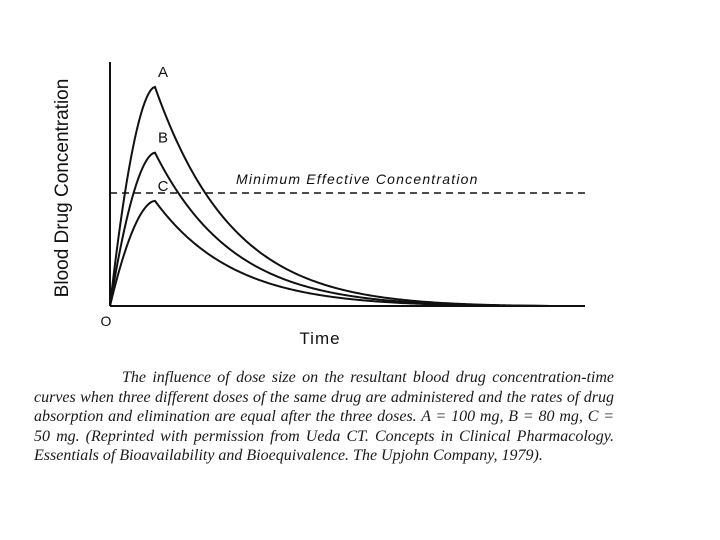  What do you see at coordinates (163, 186) in the screenshot?
I see `curve-label-C: C` at bounding box center [163, 186].